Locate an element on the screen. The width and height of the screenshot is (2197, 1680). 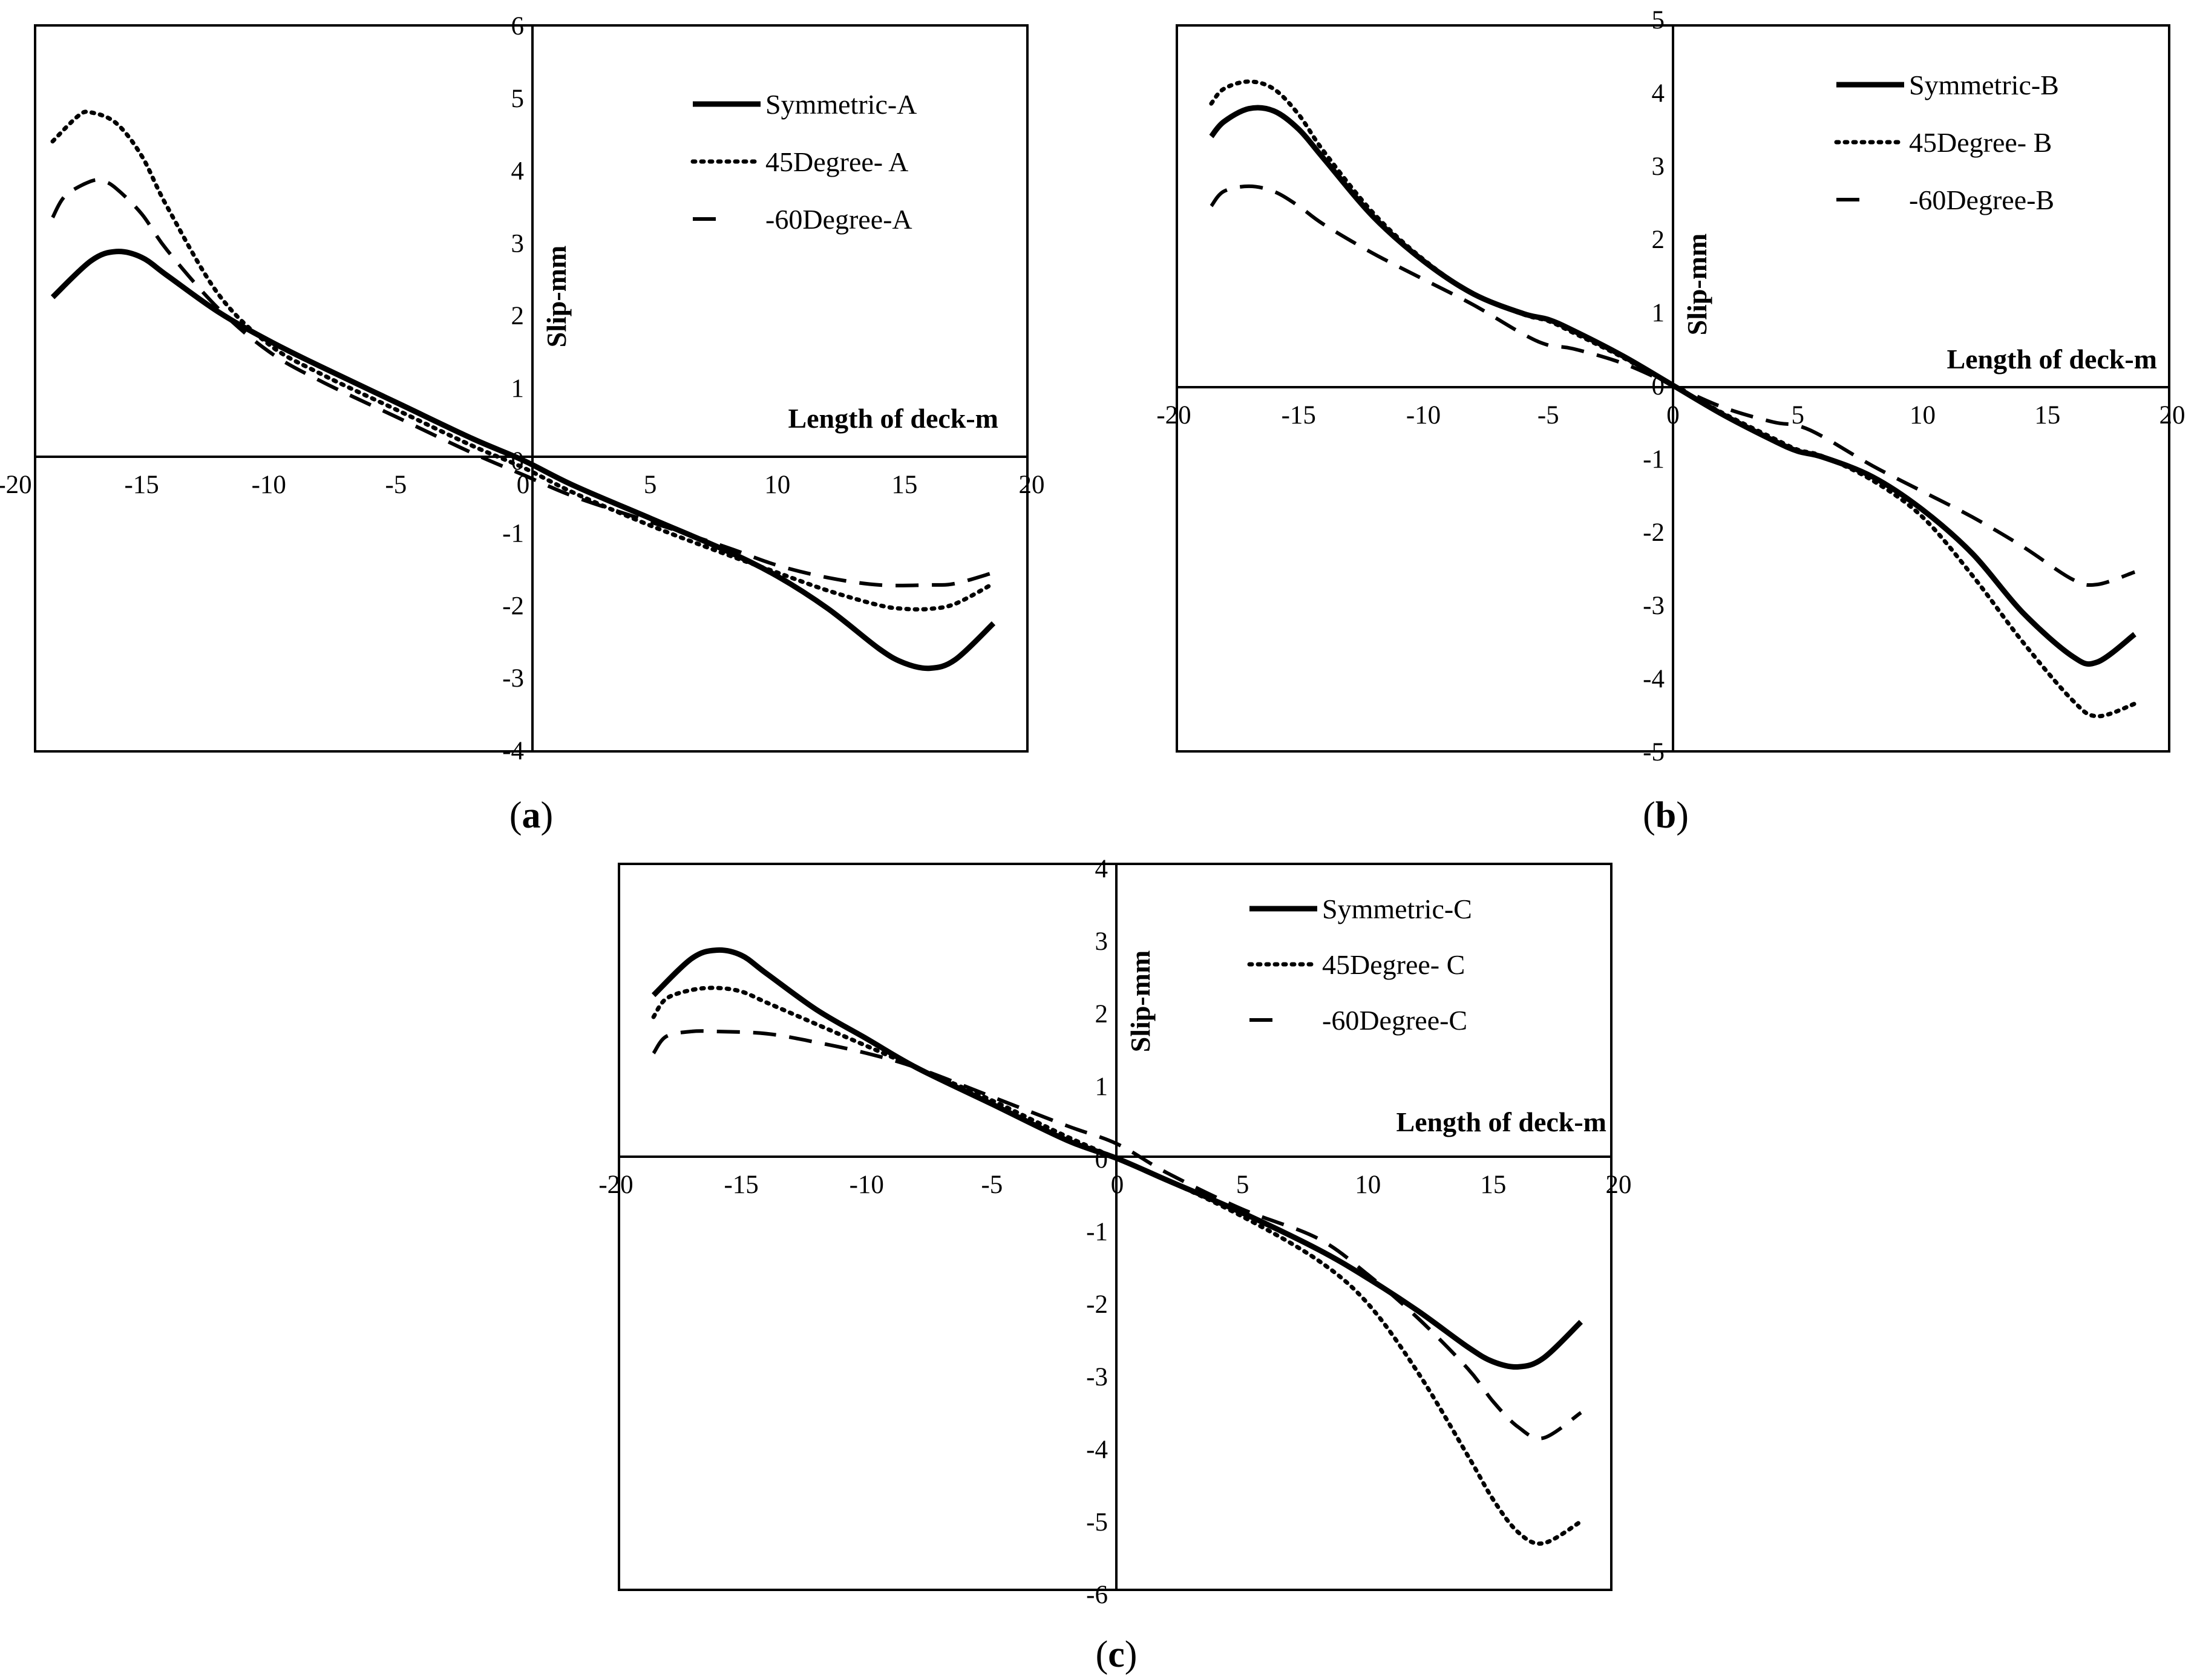
legend: Symmetric-B 45Degree- B -60Degree-B is located at coordinates (1946, 142).